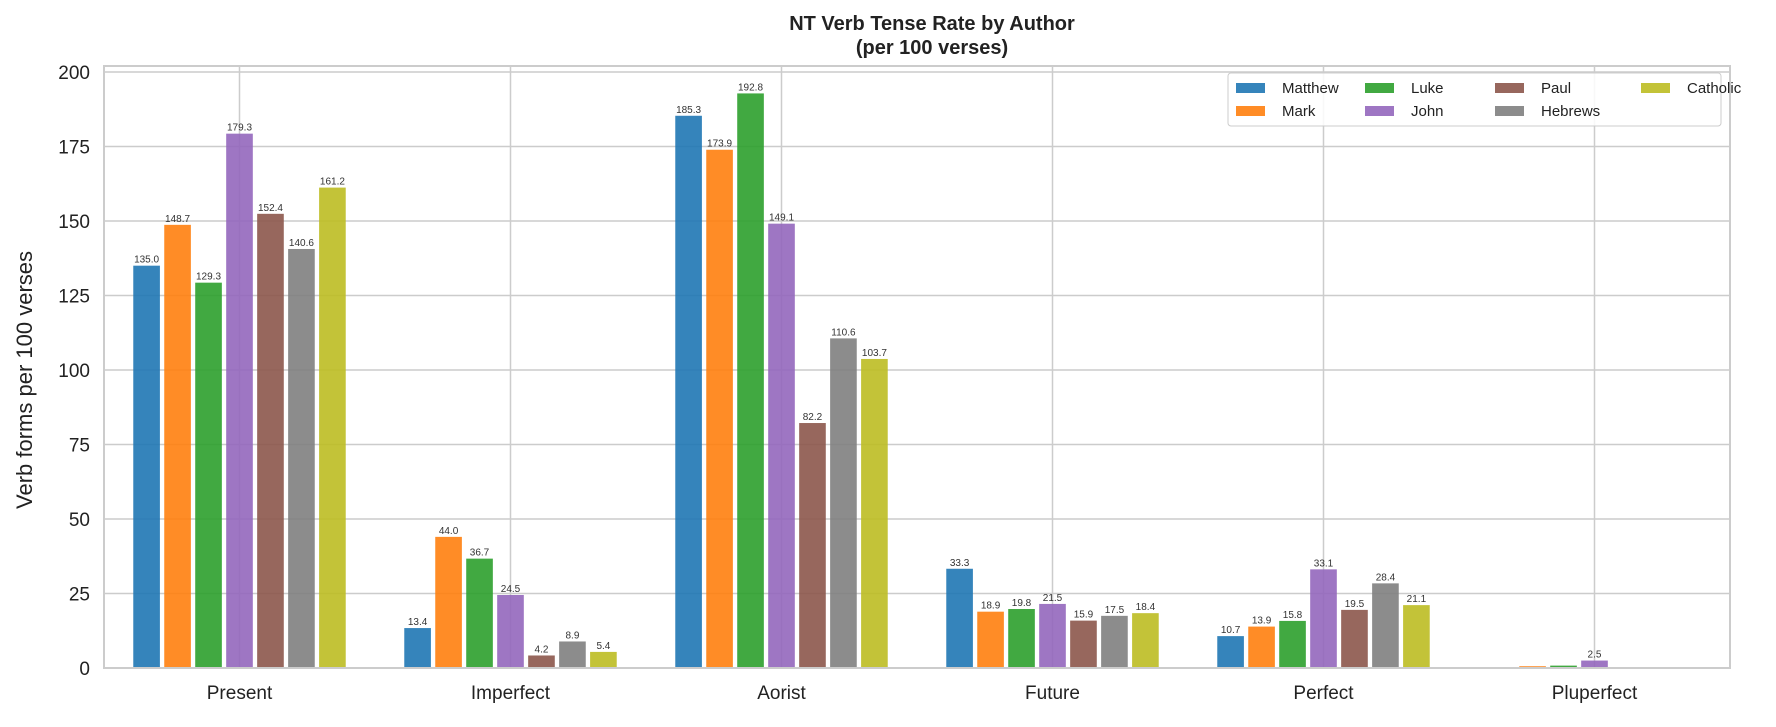  What do you see at coordinates (813, 417) in the screenshot?
I see `data-label: 82.2` at bounding box center [813, 417].